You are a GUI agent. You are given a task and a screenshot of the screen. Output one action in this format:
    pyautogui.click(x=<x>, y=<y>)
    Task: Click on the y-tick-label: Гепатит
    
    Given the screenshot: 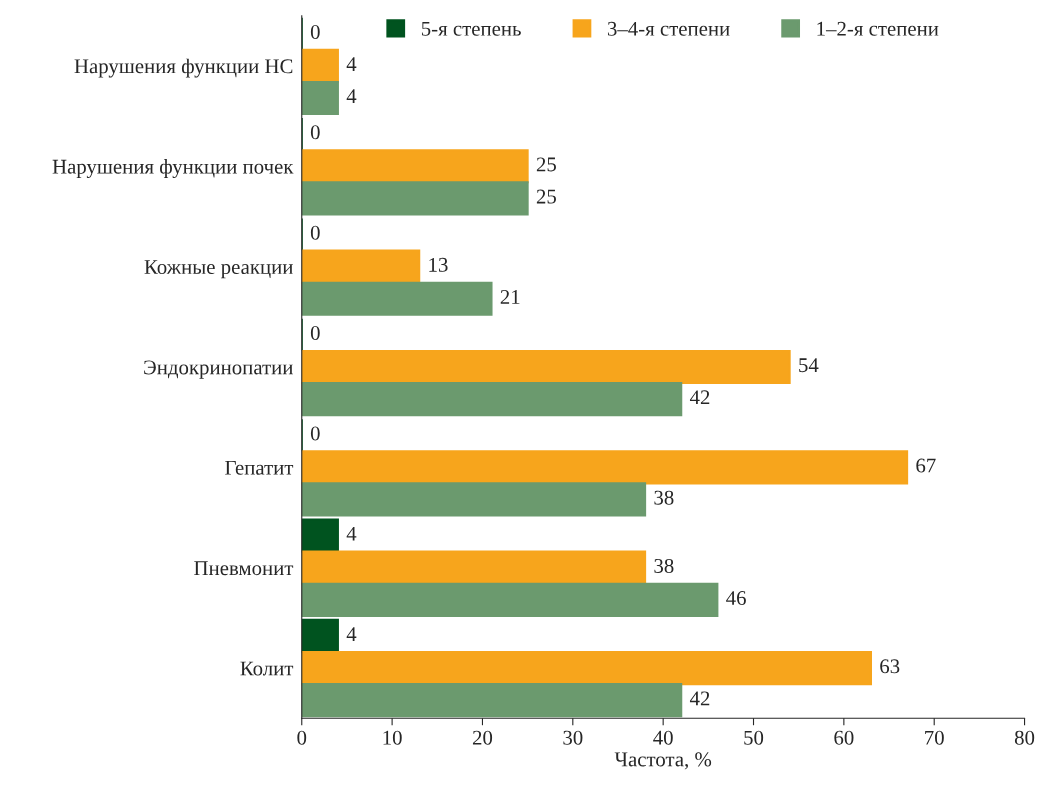 What is the action you would take?
    pyautogui.click(x=259, y=467)
    